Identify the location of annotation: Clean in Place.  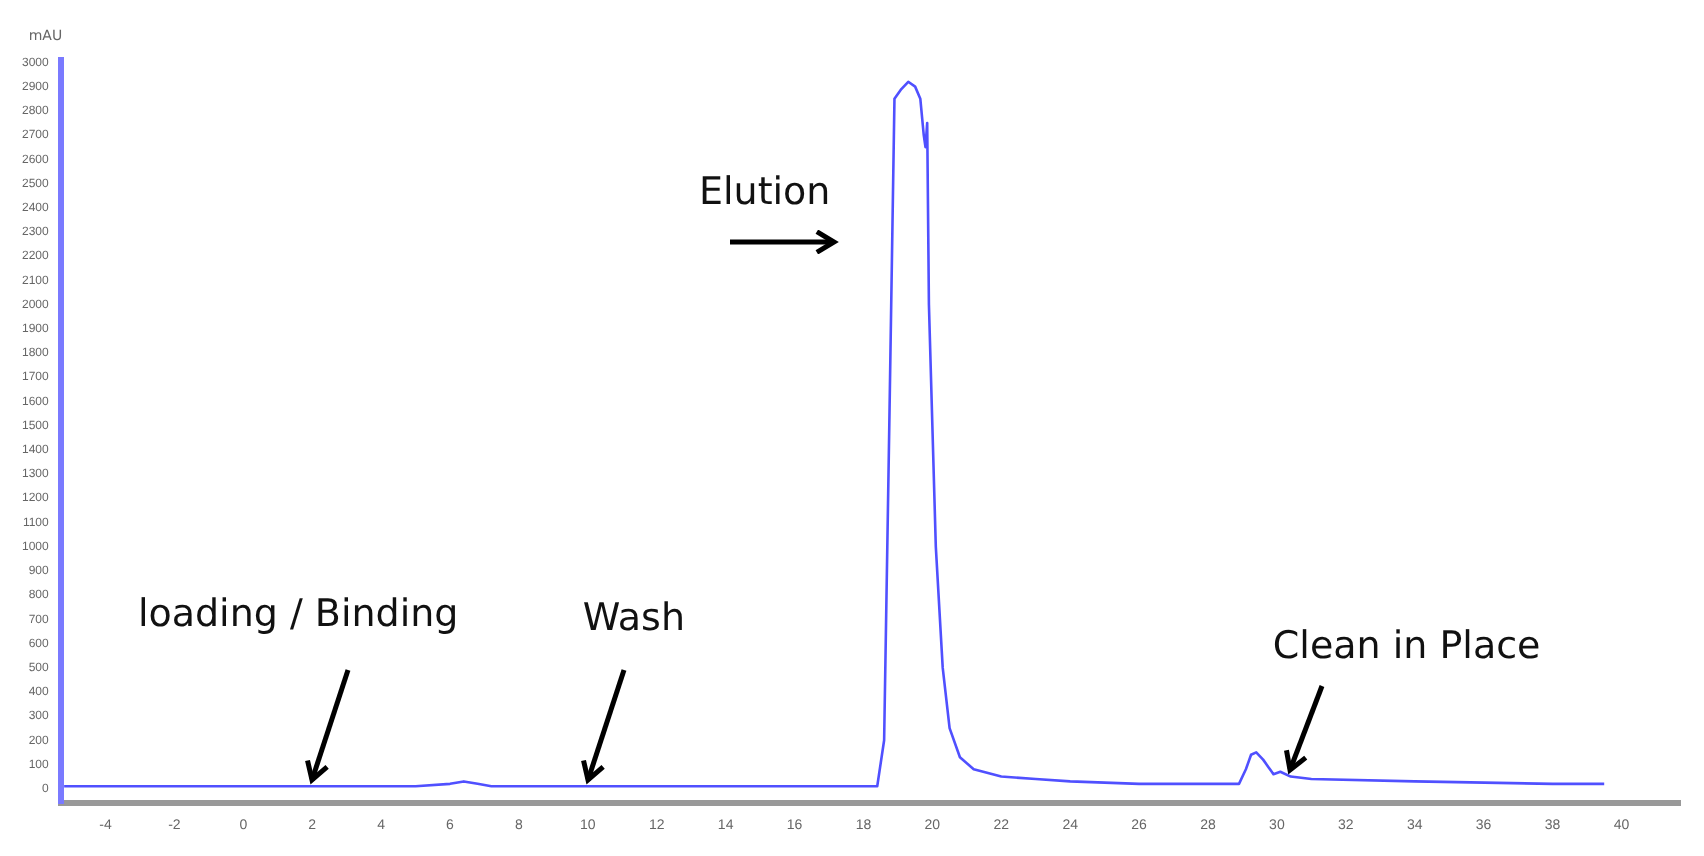
(1406, 646).